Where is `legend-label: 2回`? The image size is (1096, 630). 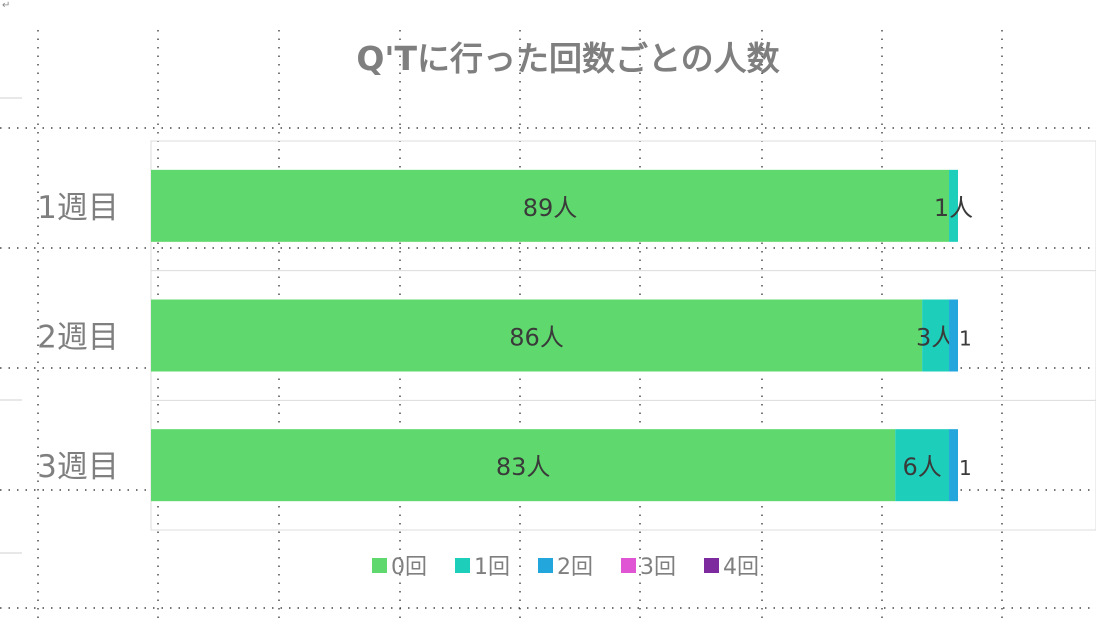 legend-label: 2回 is located at coordinates (575, 567).